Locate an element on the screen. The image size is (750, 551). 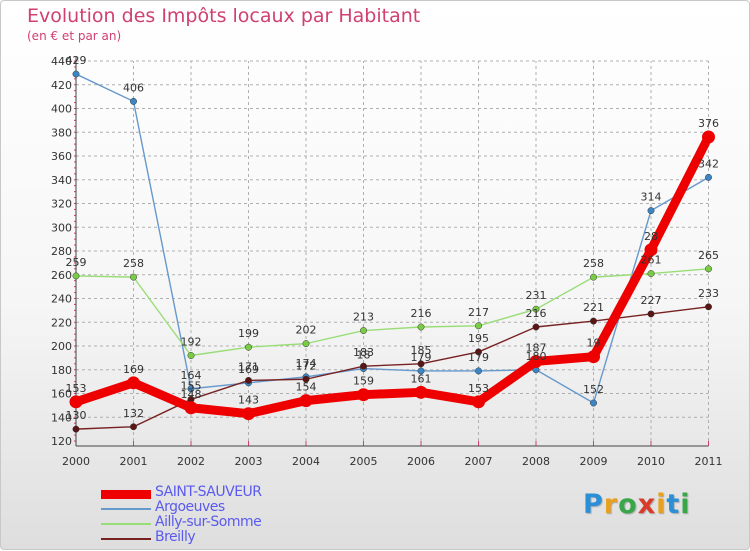
legend-label: Argoeuves is located at coordinates (190, 507).